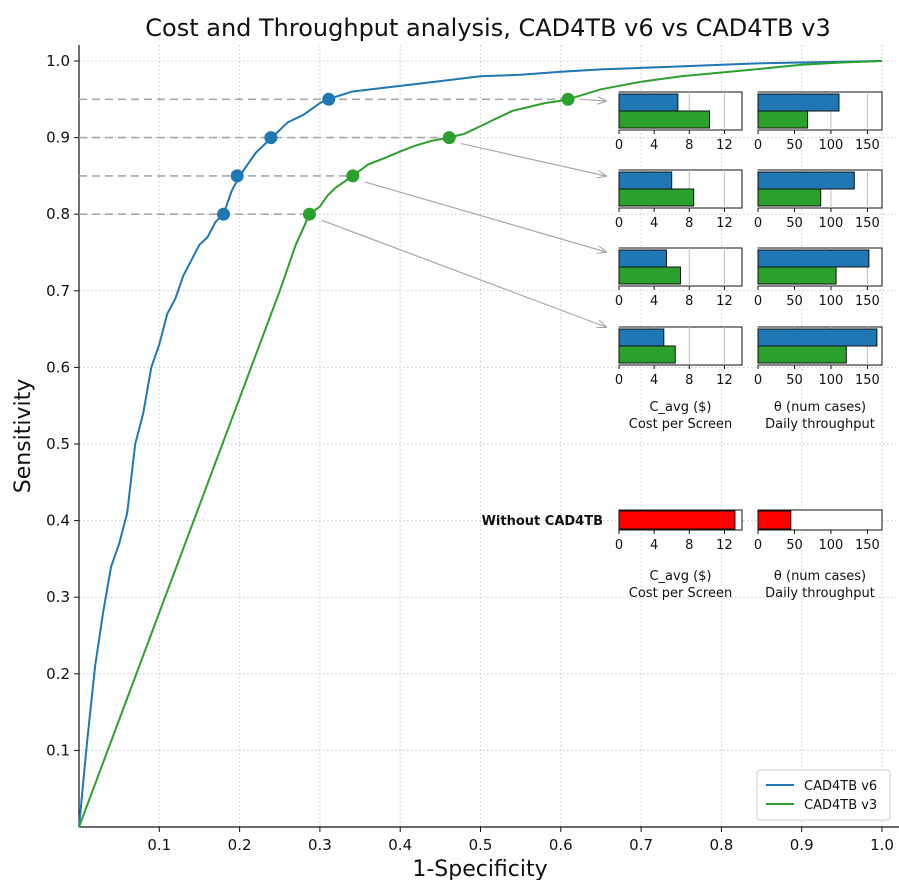 The height and width of the screenshot is (880, 899). I want to click on cost-panel-0.9-tick-label: 12, so click(724, 223).